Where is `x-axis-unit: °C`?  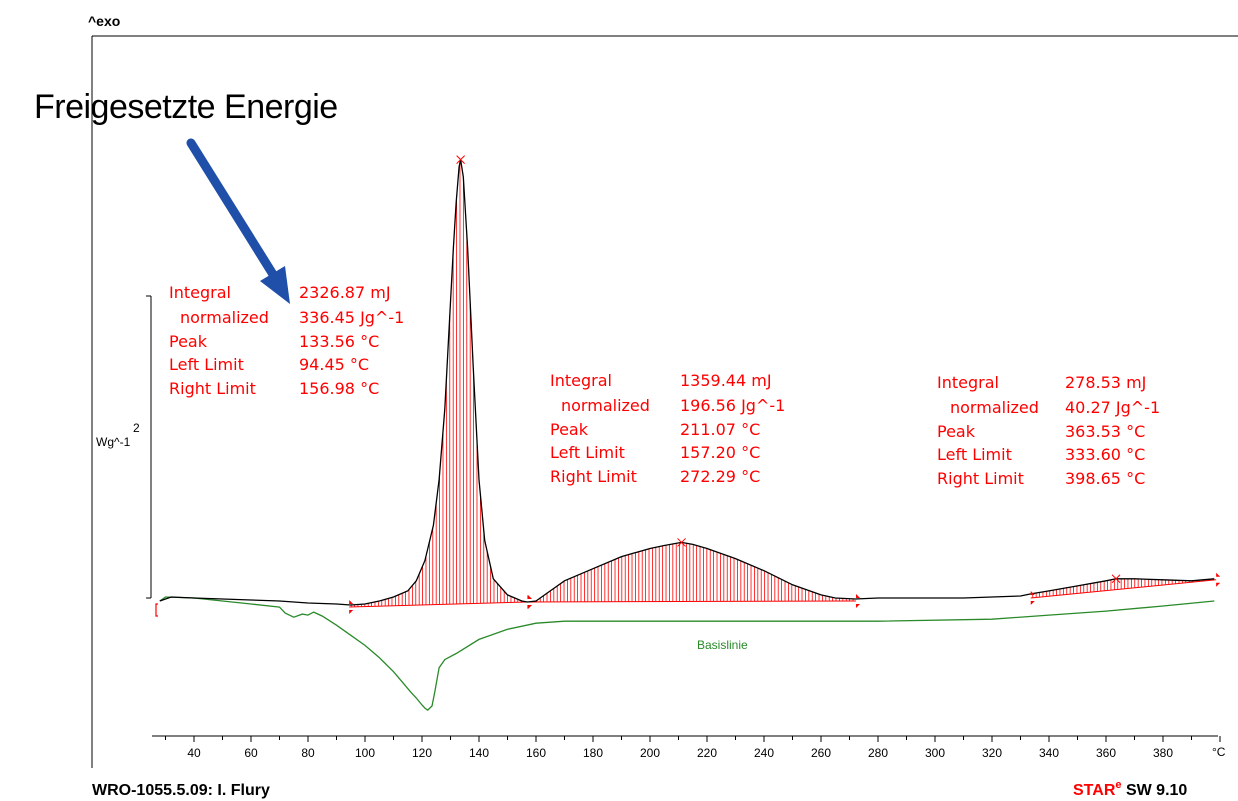 x-axis-unit: °C is located at coordinates (1219, 752).